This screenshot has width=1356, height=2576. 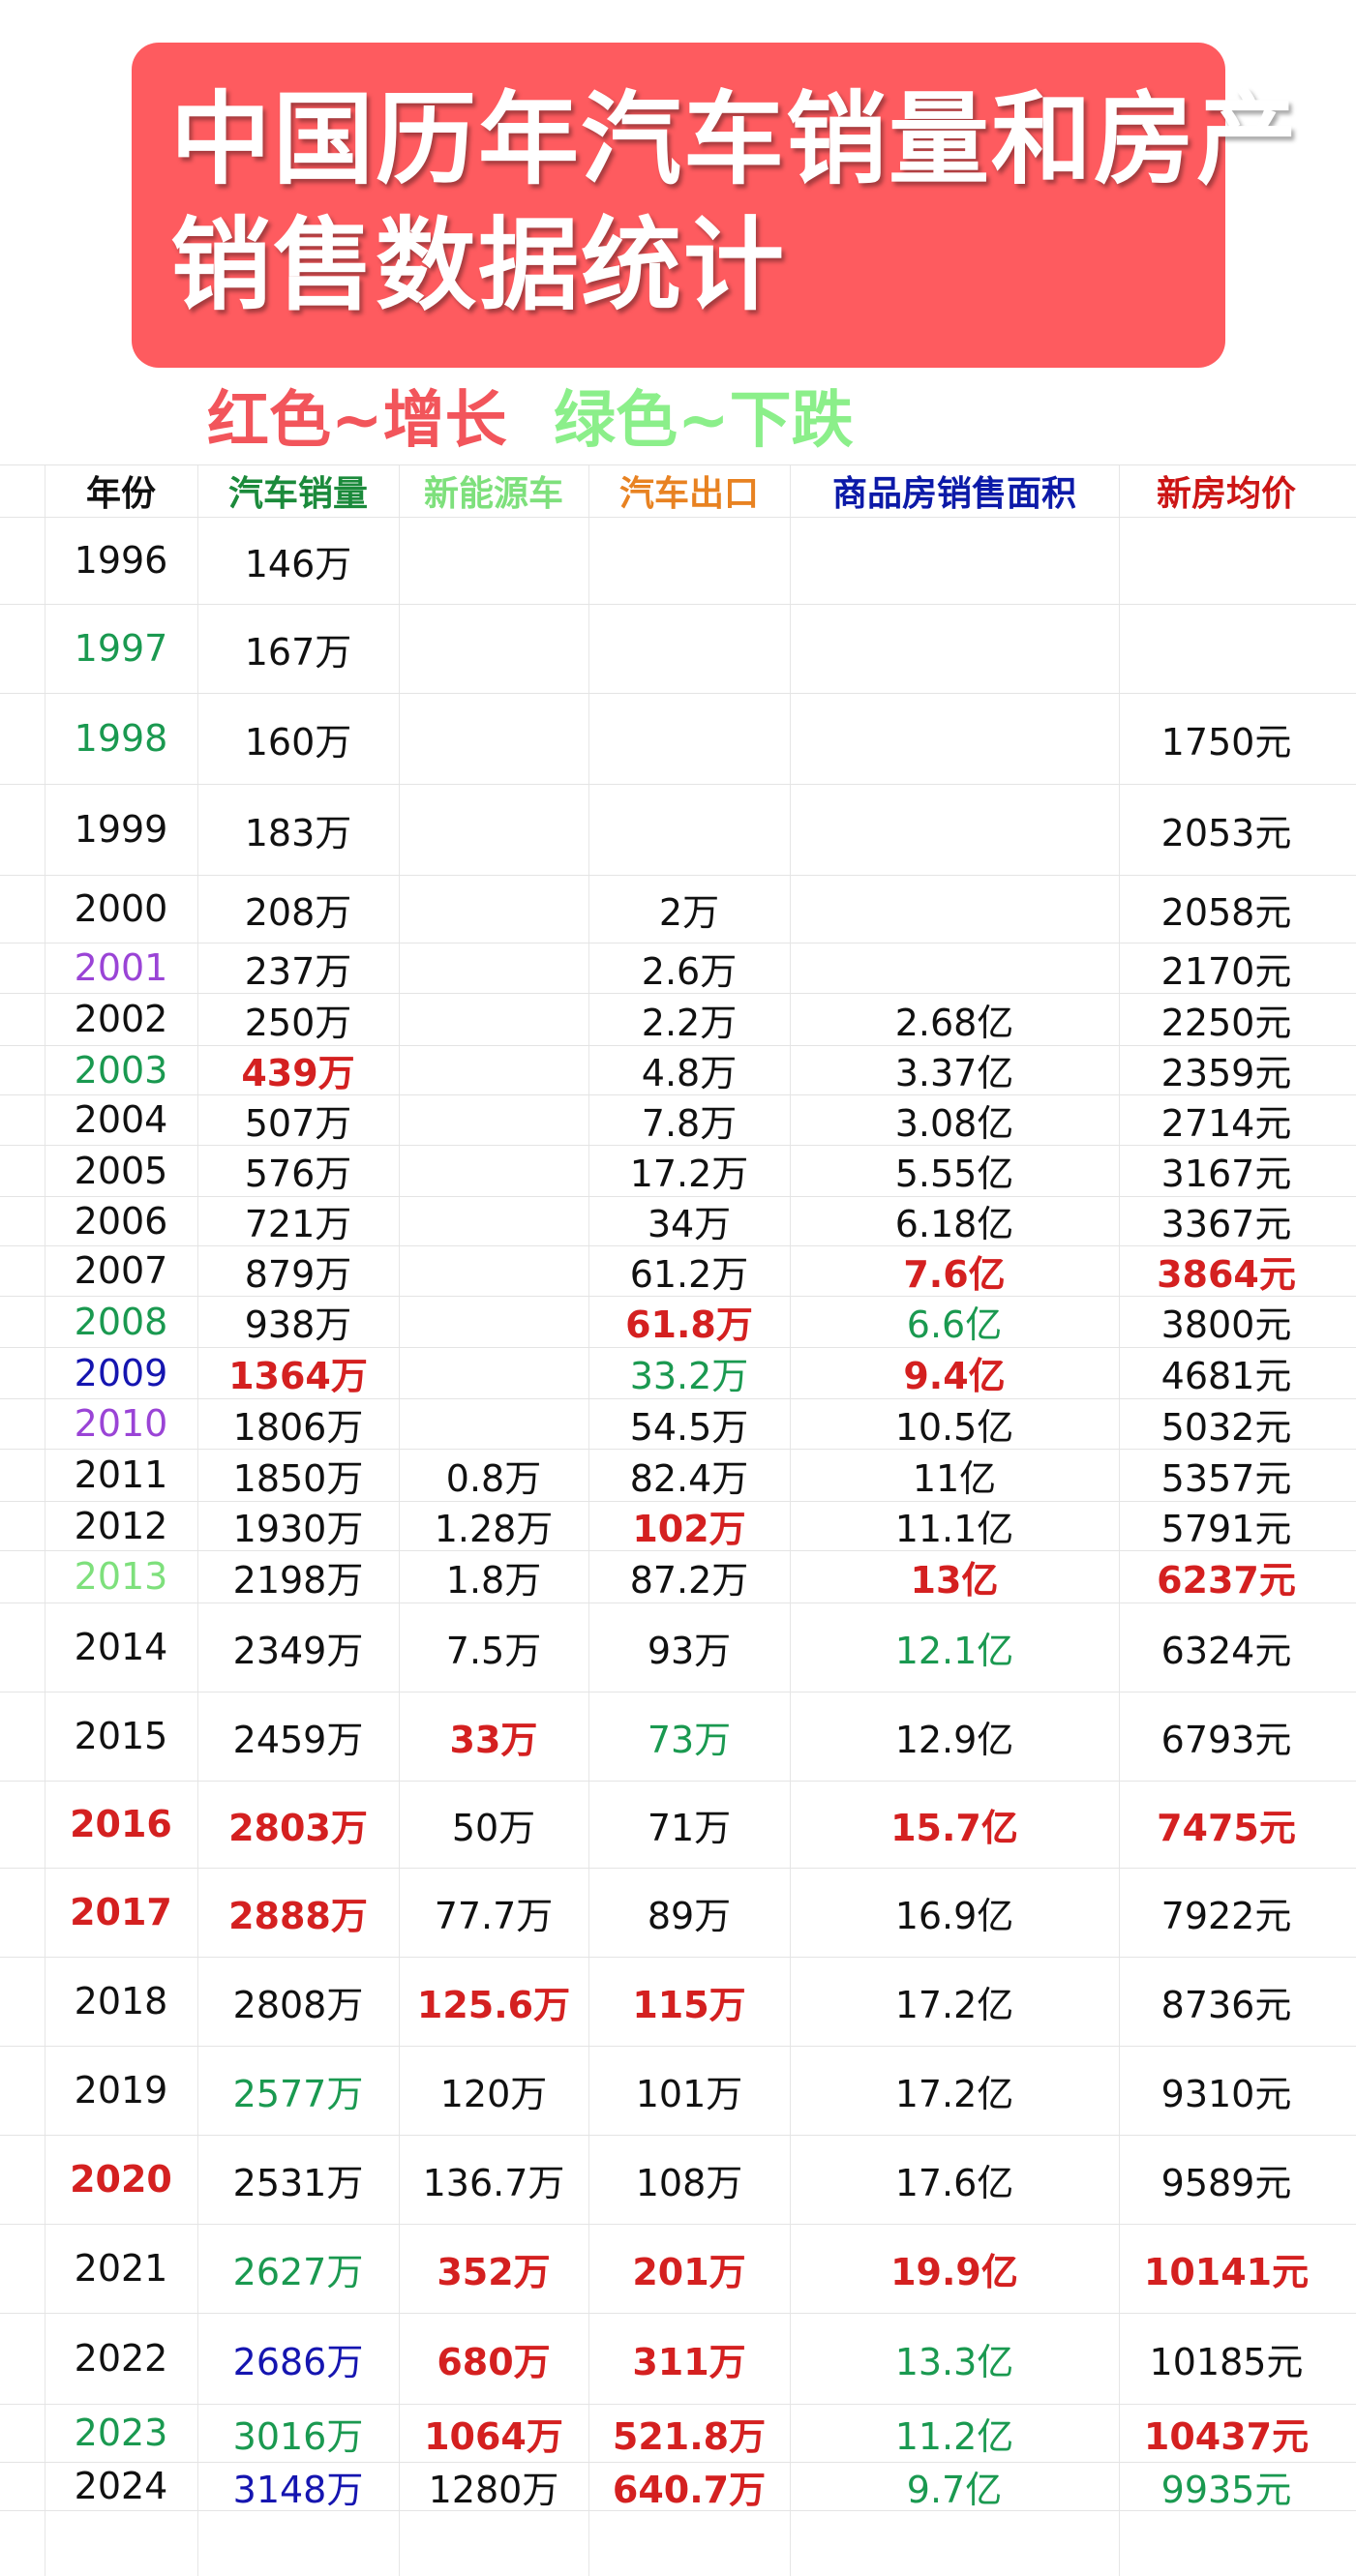 What do you see at coordinates (689, 1022) in the screenshot?
I see `export-cell: 2.2万` at bounding box center [689, 1022].